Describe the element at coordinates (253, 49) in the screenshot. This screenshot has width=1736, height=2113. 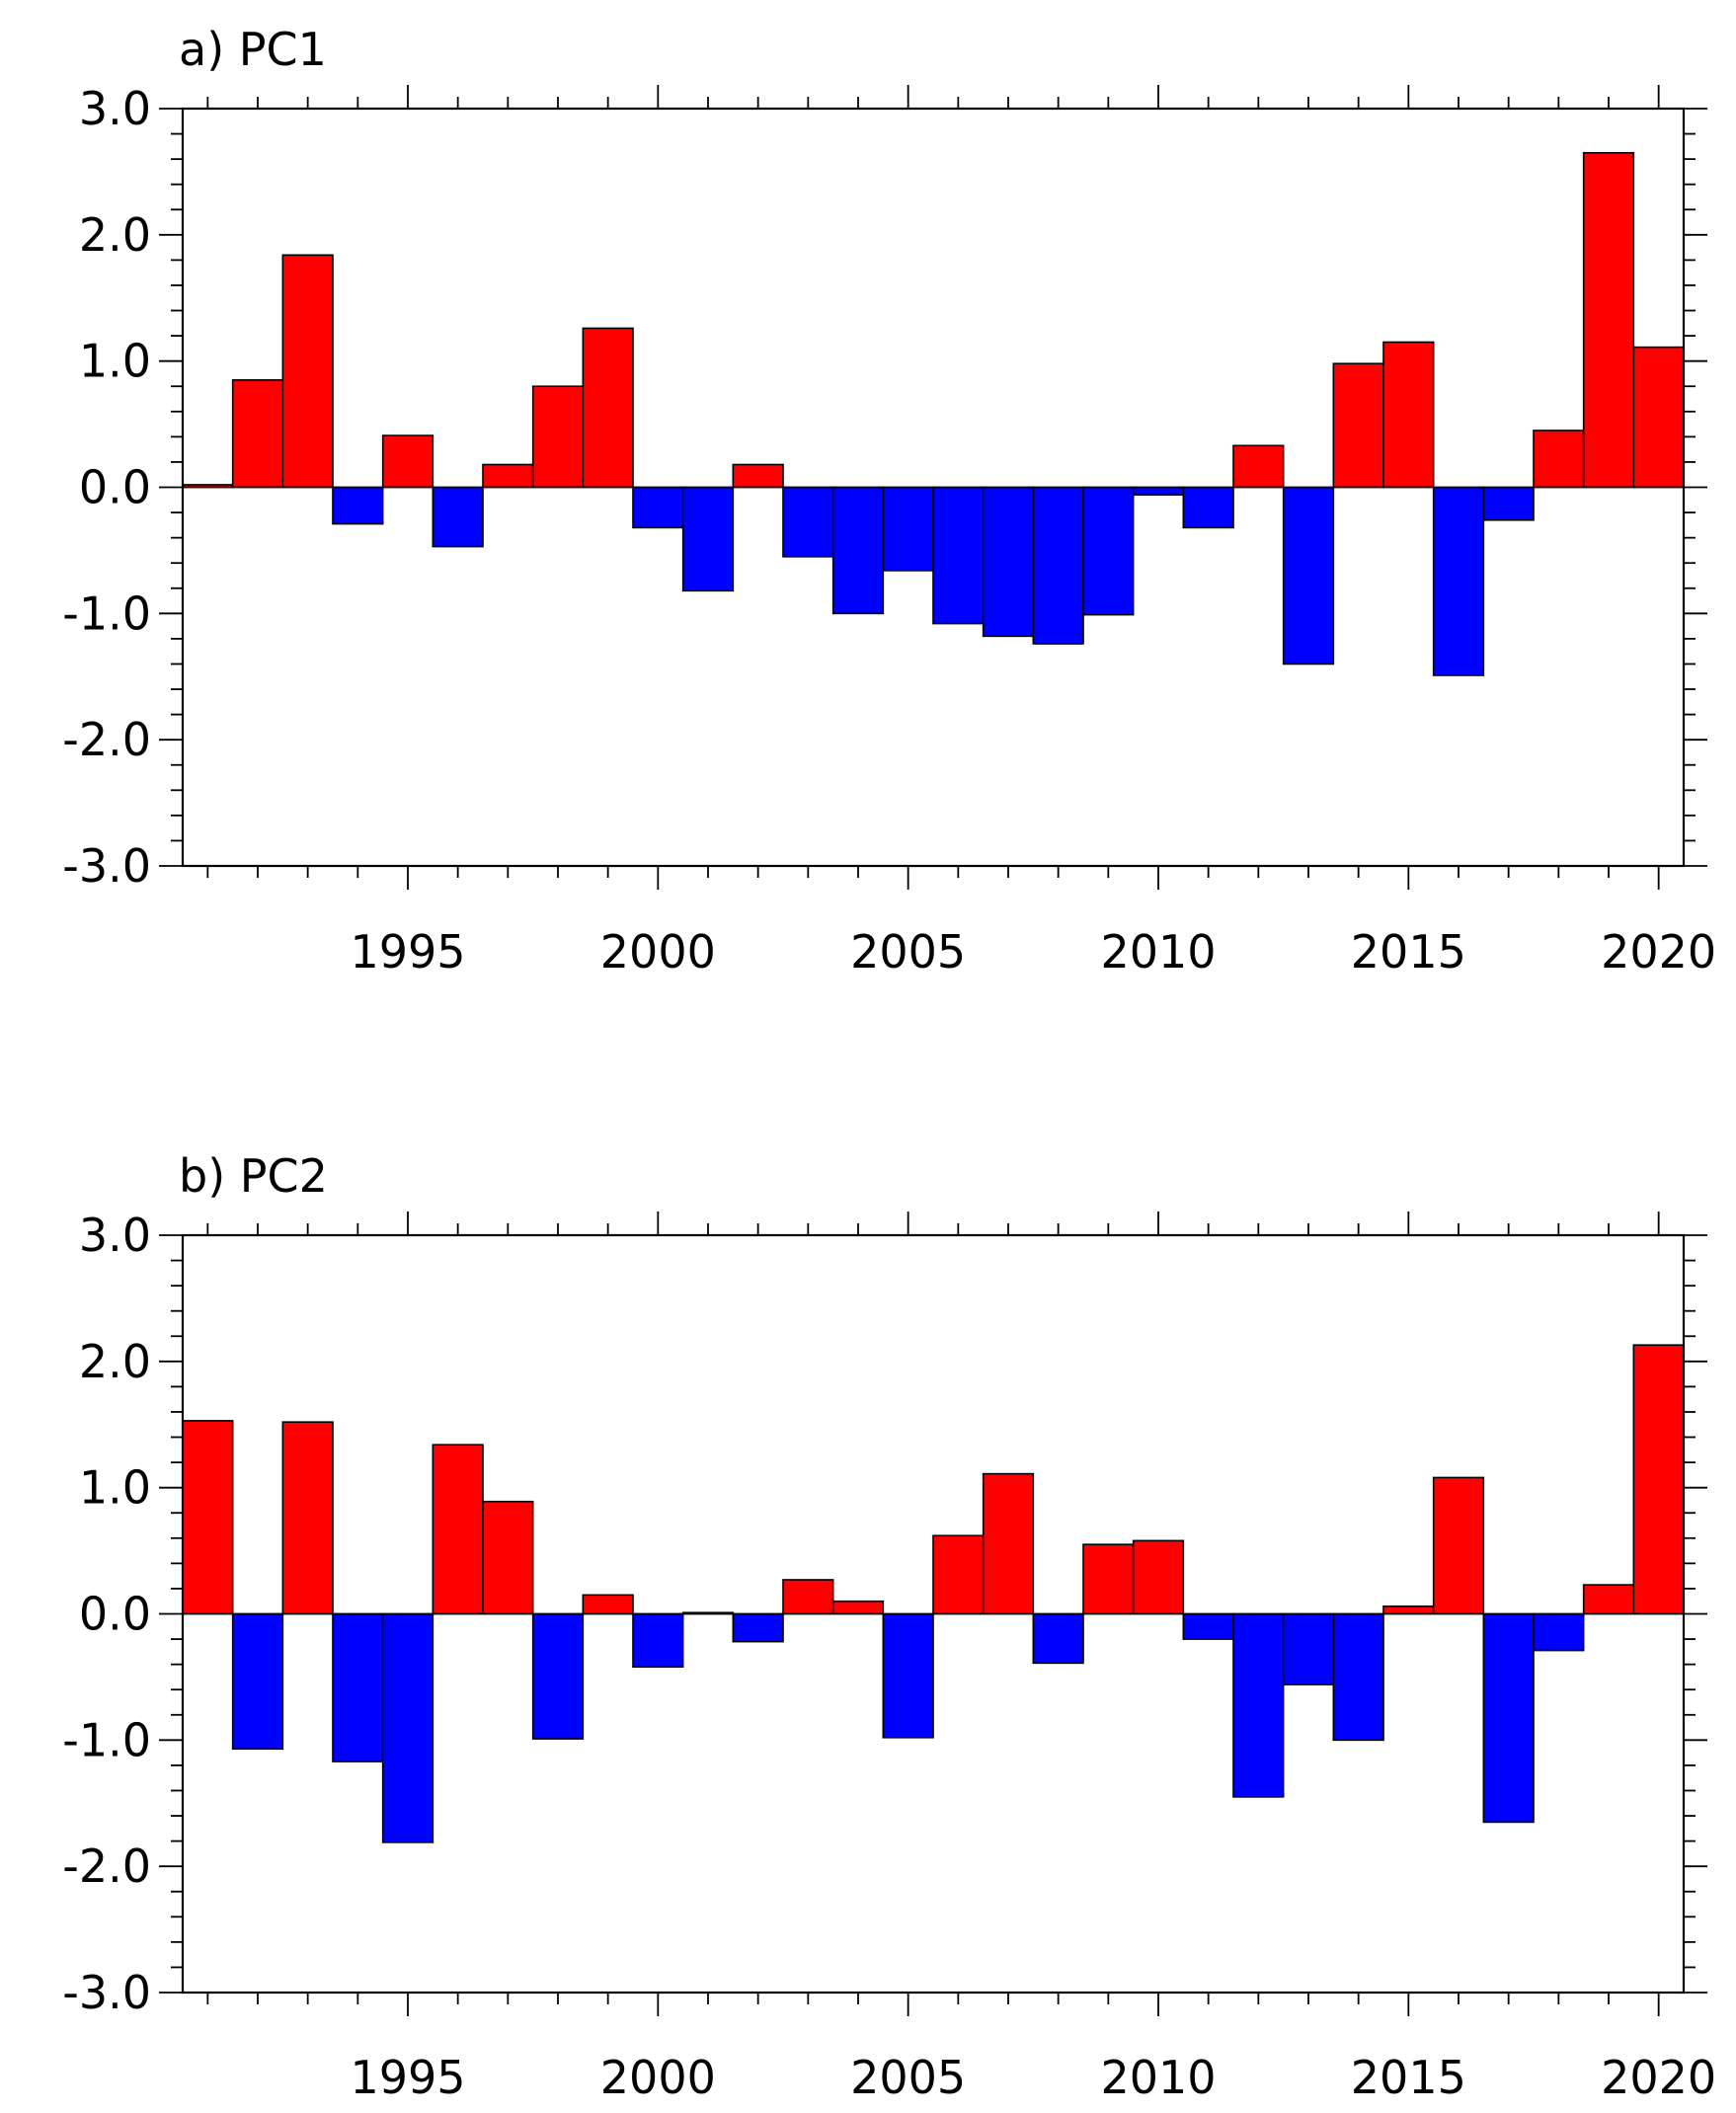
I see `panel-title-pc1: a) PC1` at that location.